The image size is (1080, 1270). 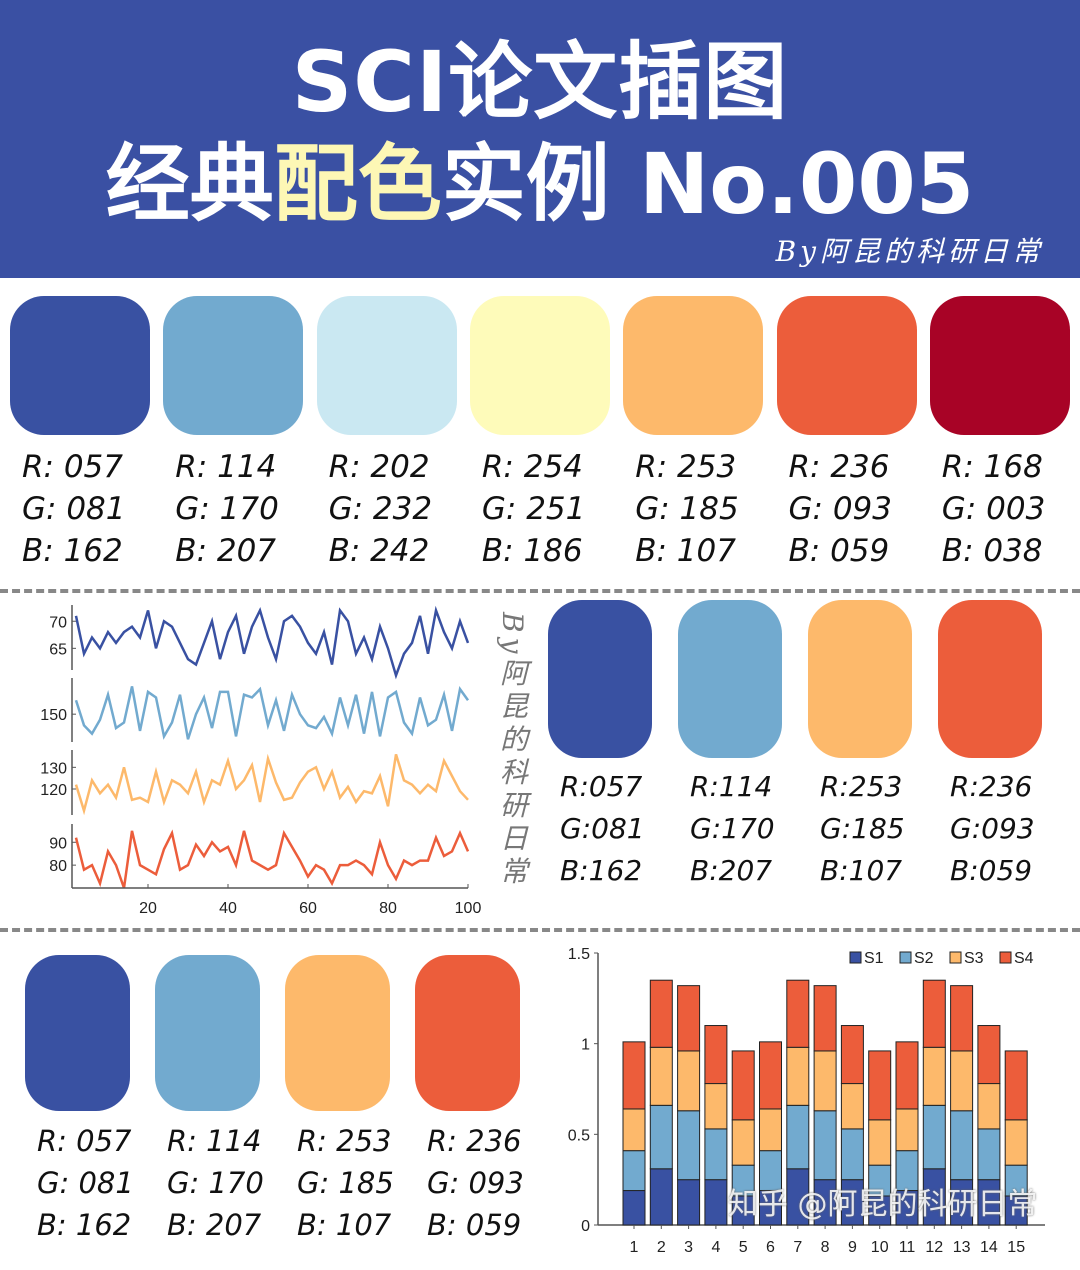 I want to click on bottom-watermark: 知乎 @阿昆的科研日常, so click(x=883, y=1204).